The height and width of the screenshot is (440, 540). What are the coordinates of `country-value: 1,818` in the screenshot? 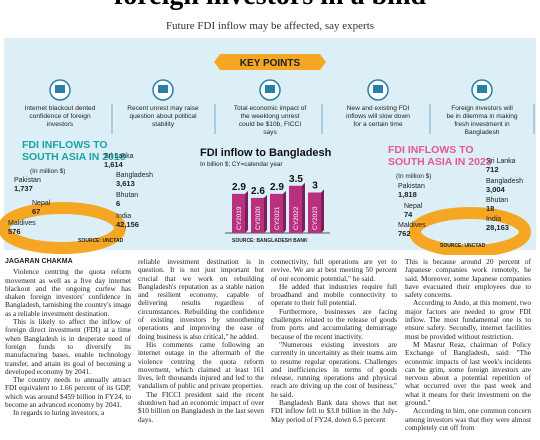 It's located at (407, 194).